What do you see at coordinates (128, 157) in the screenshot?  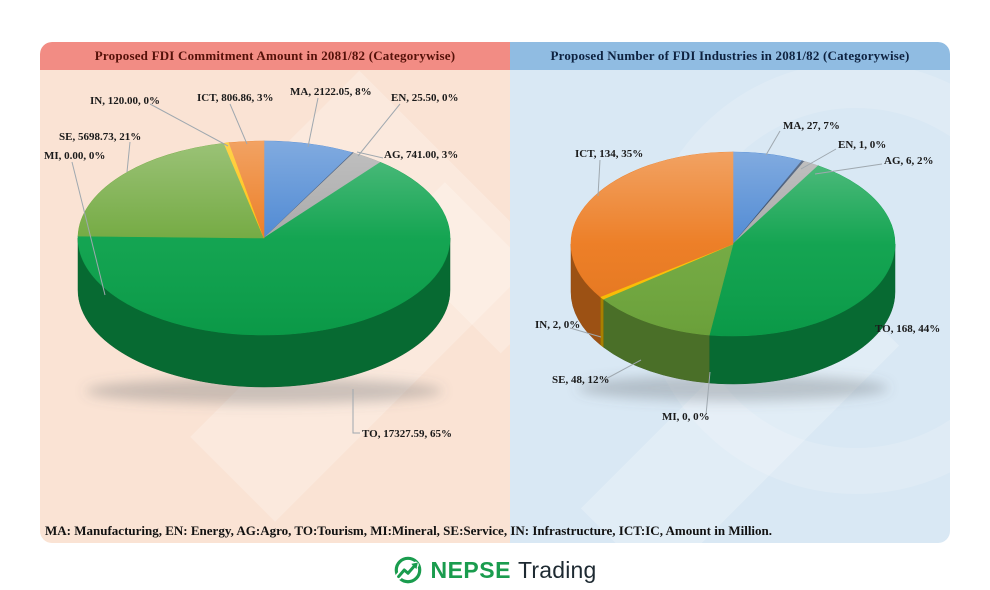 I see `leader-line-left-SE` at bounding box center [128, 157].